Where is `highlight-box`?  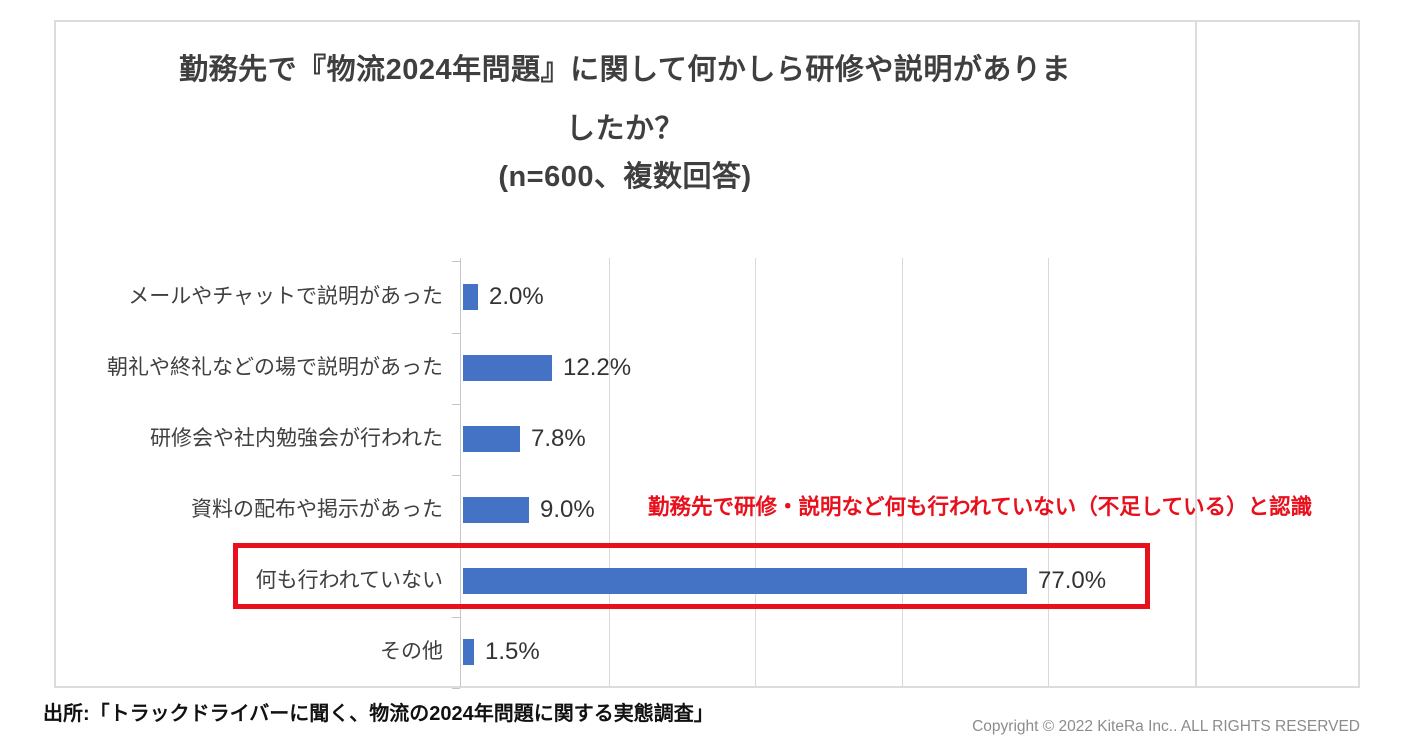
highlight-box is located at coordinates (691, 576).